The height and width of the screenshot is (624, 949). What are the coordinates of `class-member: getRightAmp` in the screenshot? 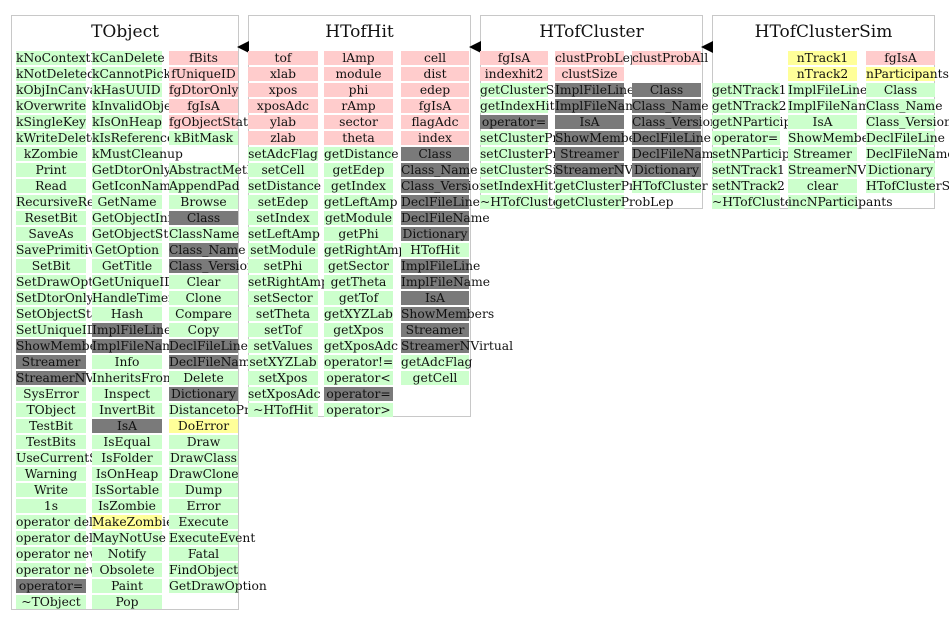 It's located at (365, 250).